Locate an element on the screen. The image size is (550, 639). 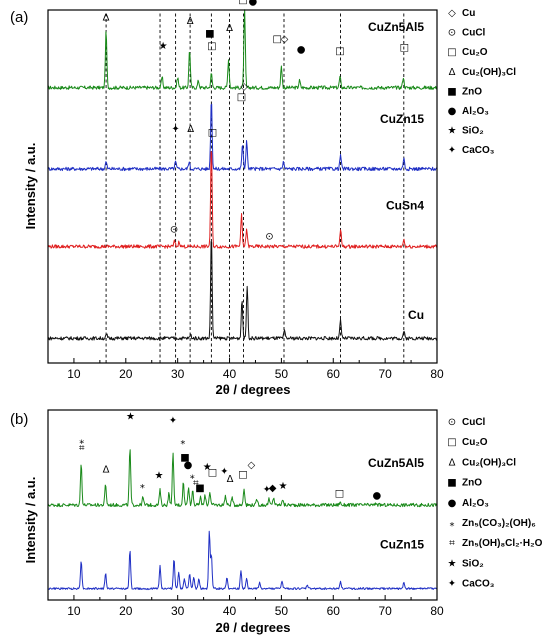
phase-marker: ⁎ is located at coordinates (81, 440).